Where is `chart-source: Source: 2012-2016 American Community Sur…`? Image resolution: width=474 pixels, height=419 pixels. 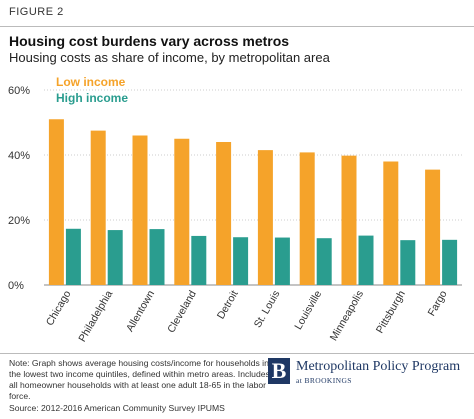
chart-source: Source: 2012-2016 American Community Sur… is located at coordinates (117, 408).